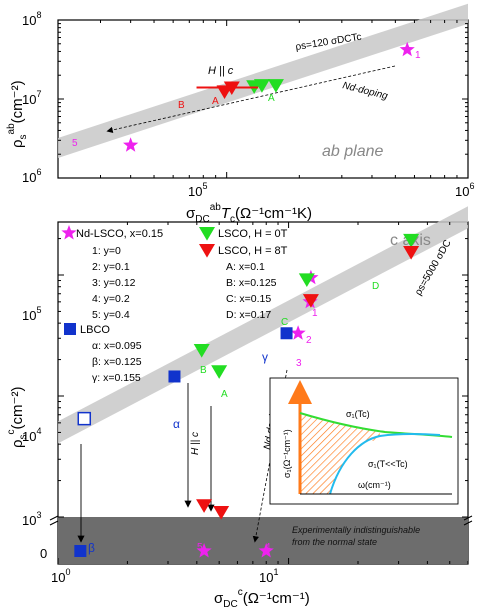 The width and height of the screenshot is (485, 609). What do you see at coordinates (111, 299) in the screenshot?
I see `legend-nd-item-4: 4: y=0.2` at bounding box center [111, 299].